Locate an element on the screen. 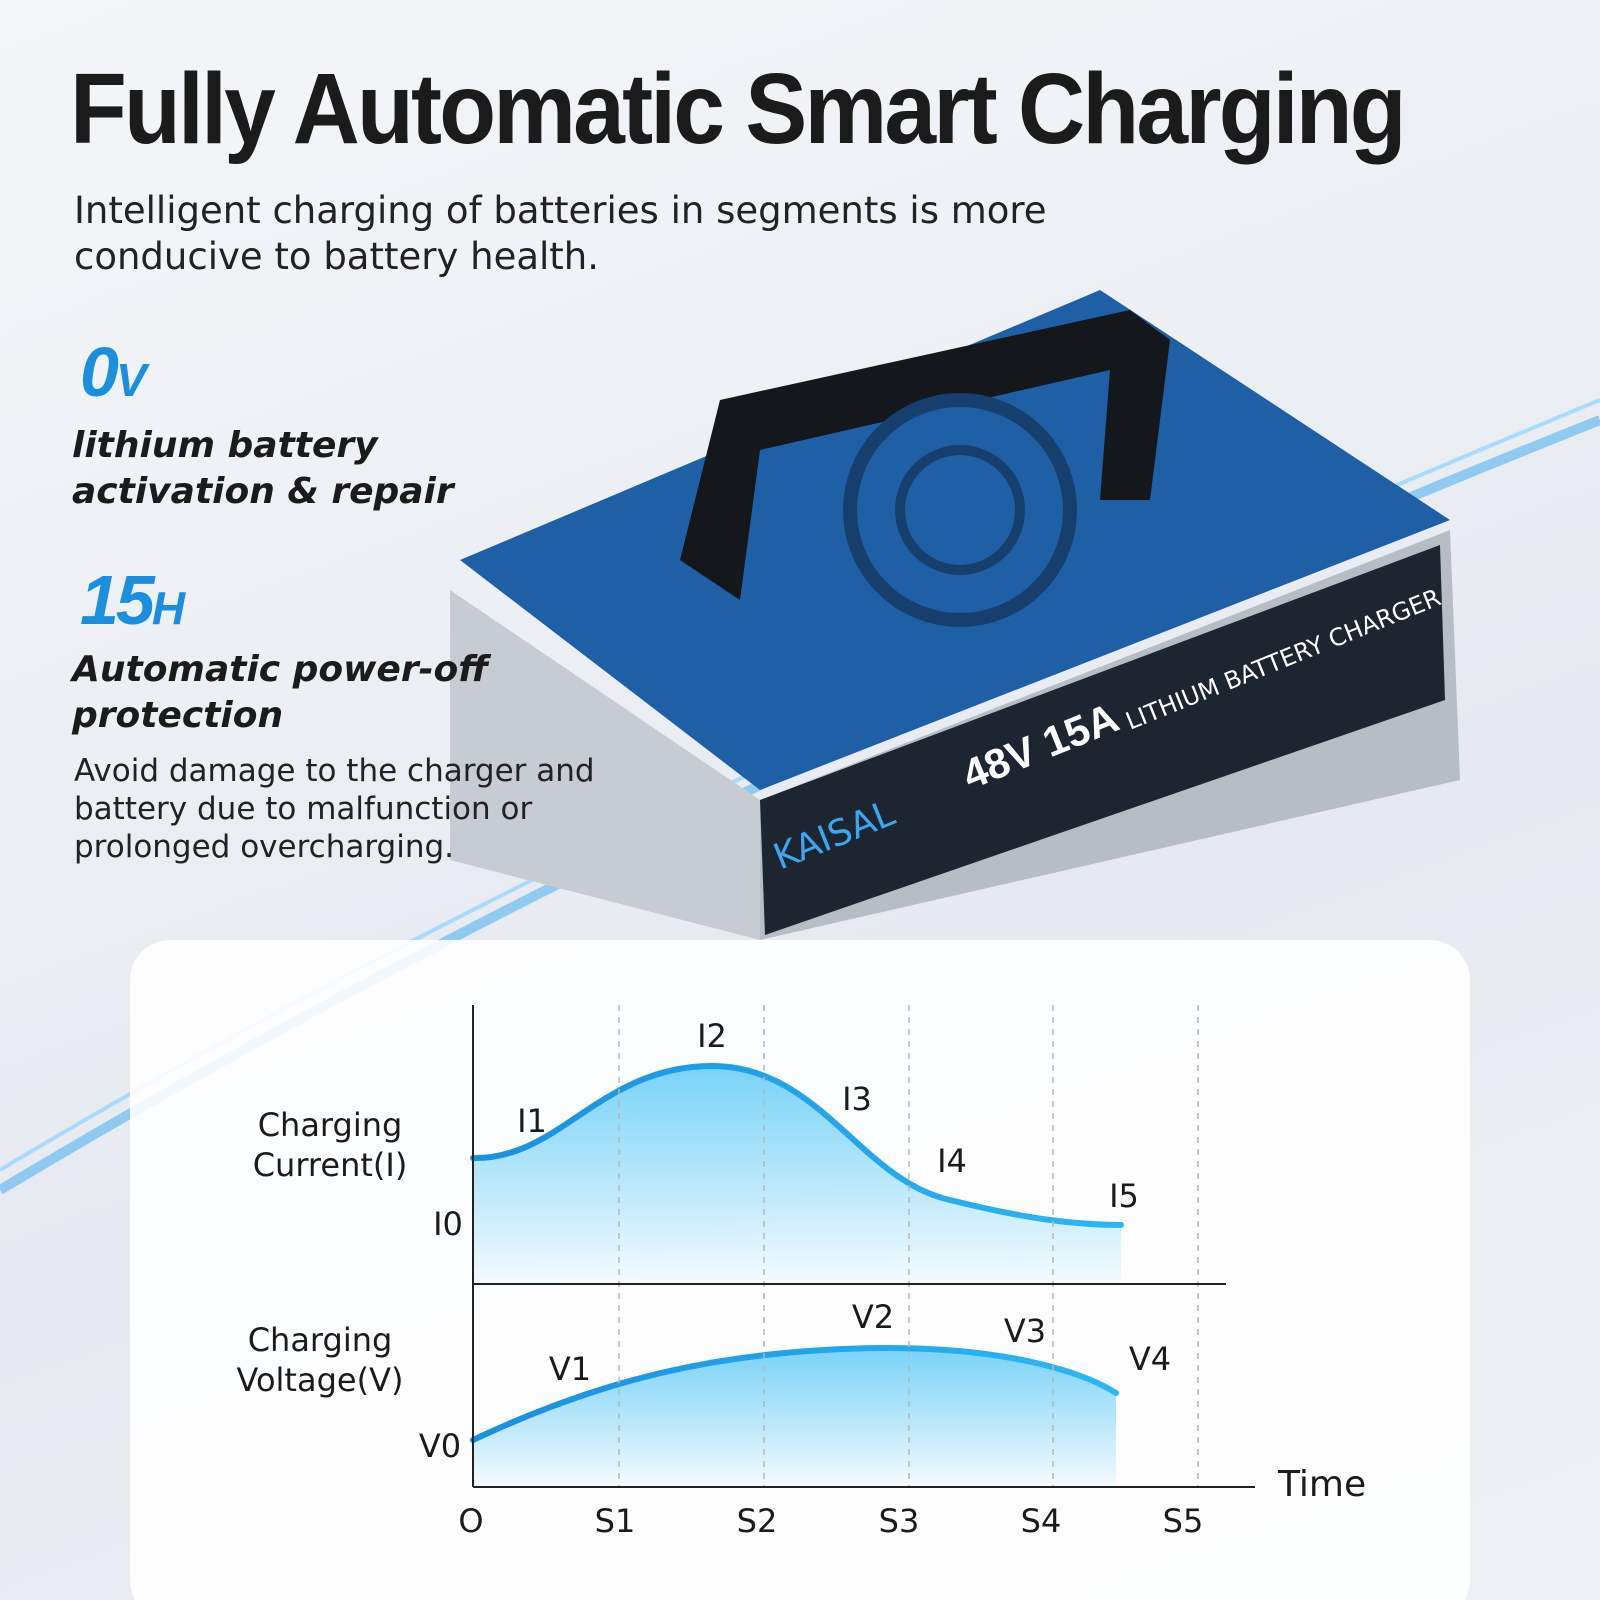  voltage-label: V4 is located at coordinates (1150, 1359).